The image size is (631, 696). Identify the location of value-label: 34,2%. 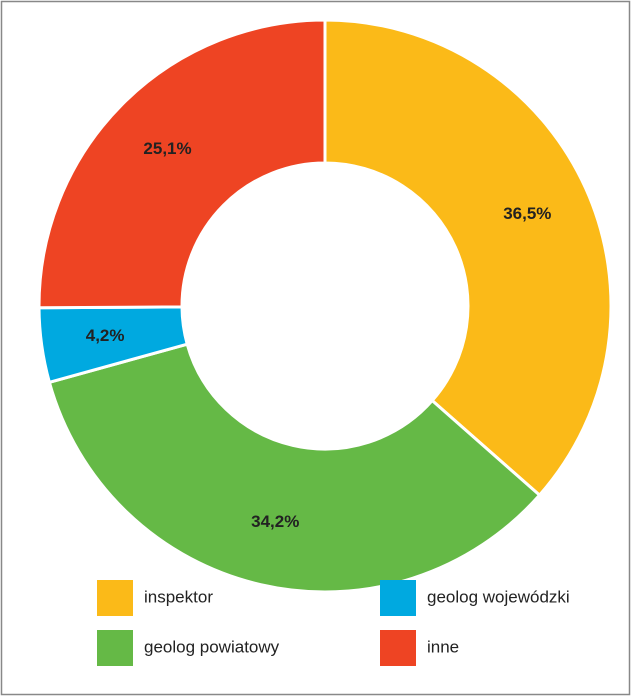
(275, 521).